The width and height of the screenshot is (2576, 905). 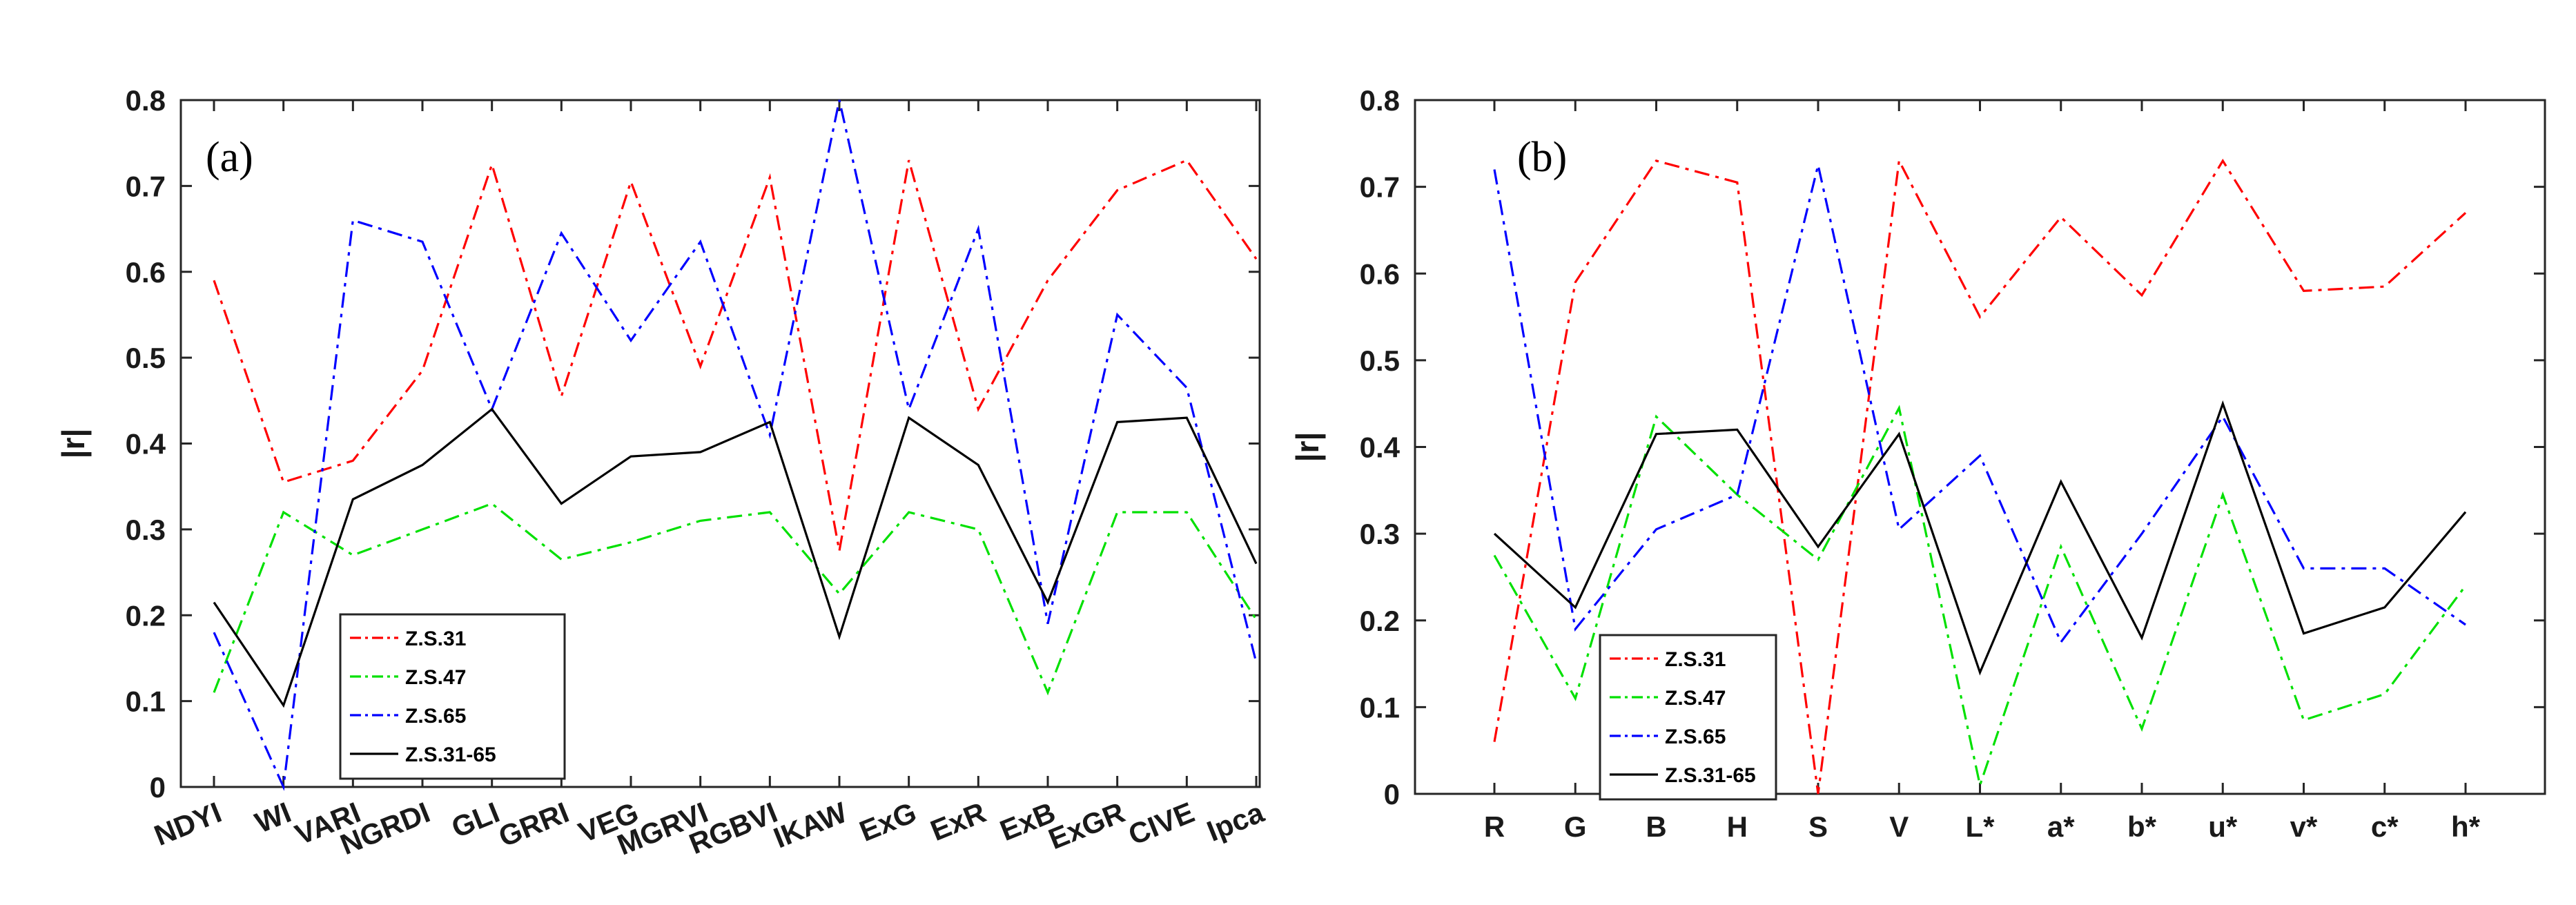 I want to click on y-tick-label-a: 0.2, so click(x=146, y=615).